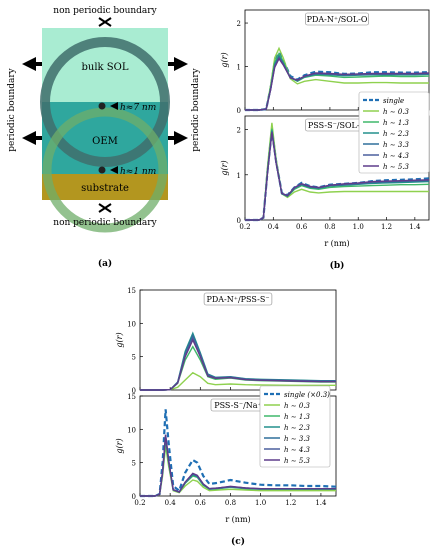 This screenshot has width=434, height=554. What do you see at coordinates (238, 541) in the screenshot?
I see `caption-c: (c)` at bounding box center [238, 541].